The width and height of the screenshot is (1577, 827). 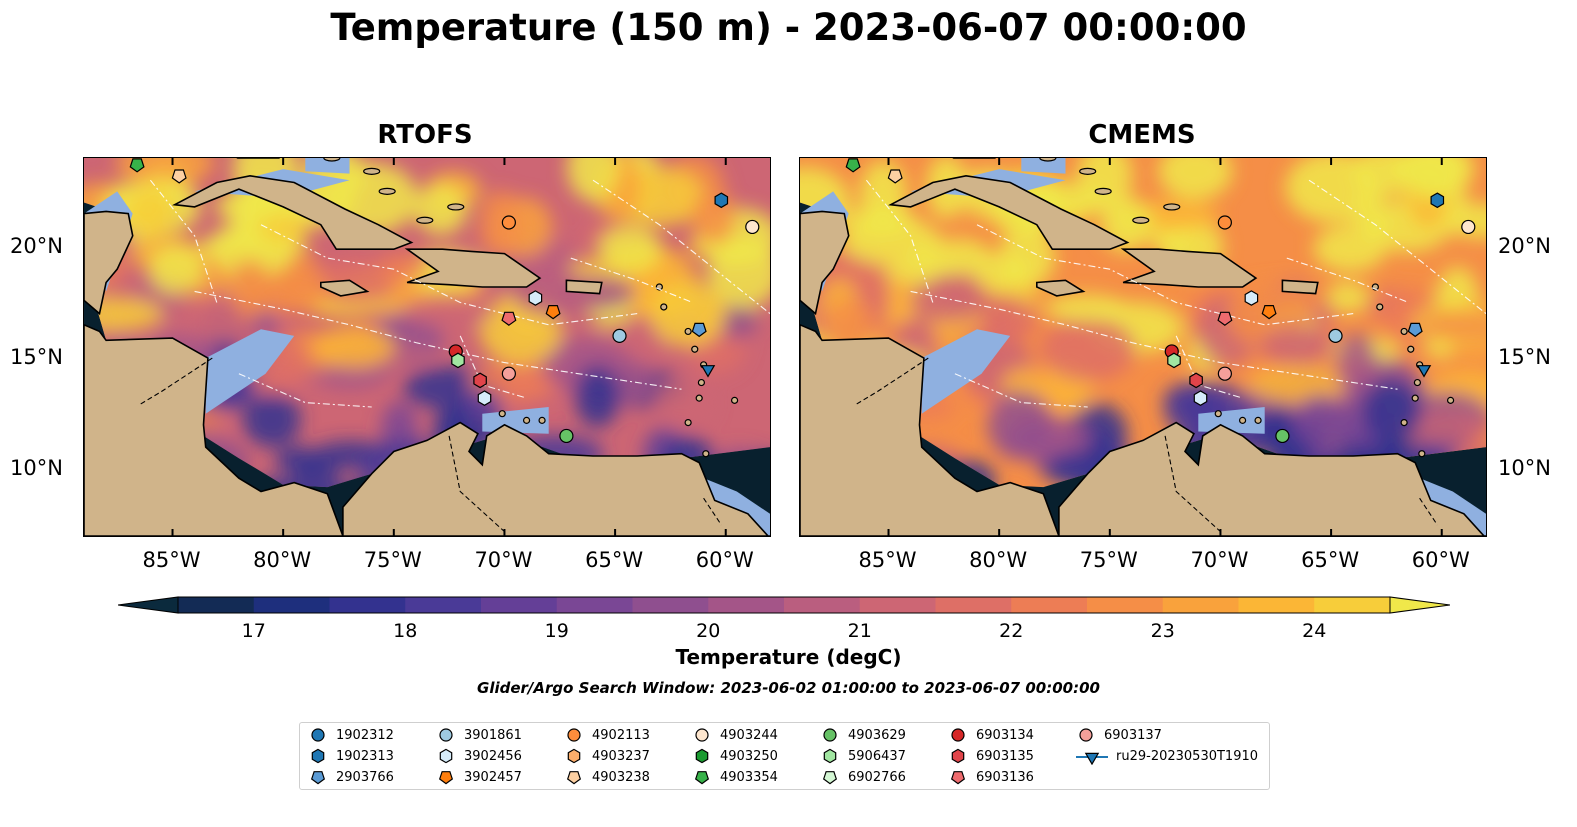 I want to click on legend-item: 6902766, so click(x=863, y=777).